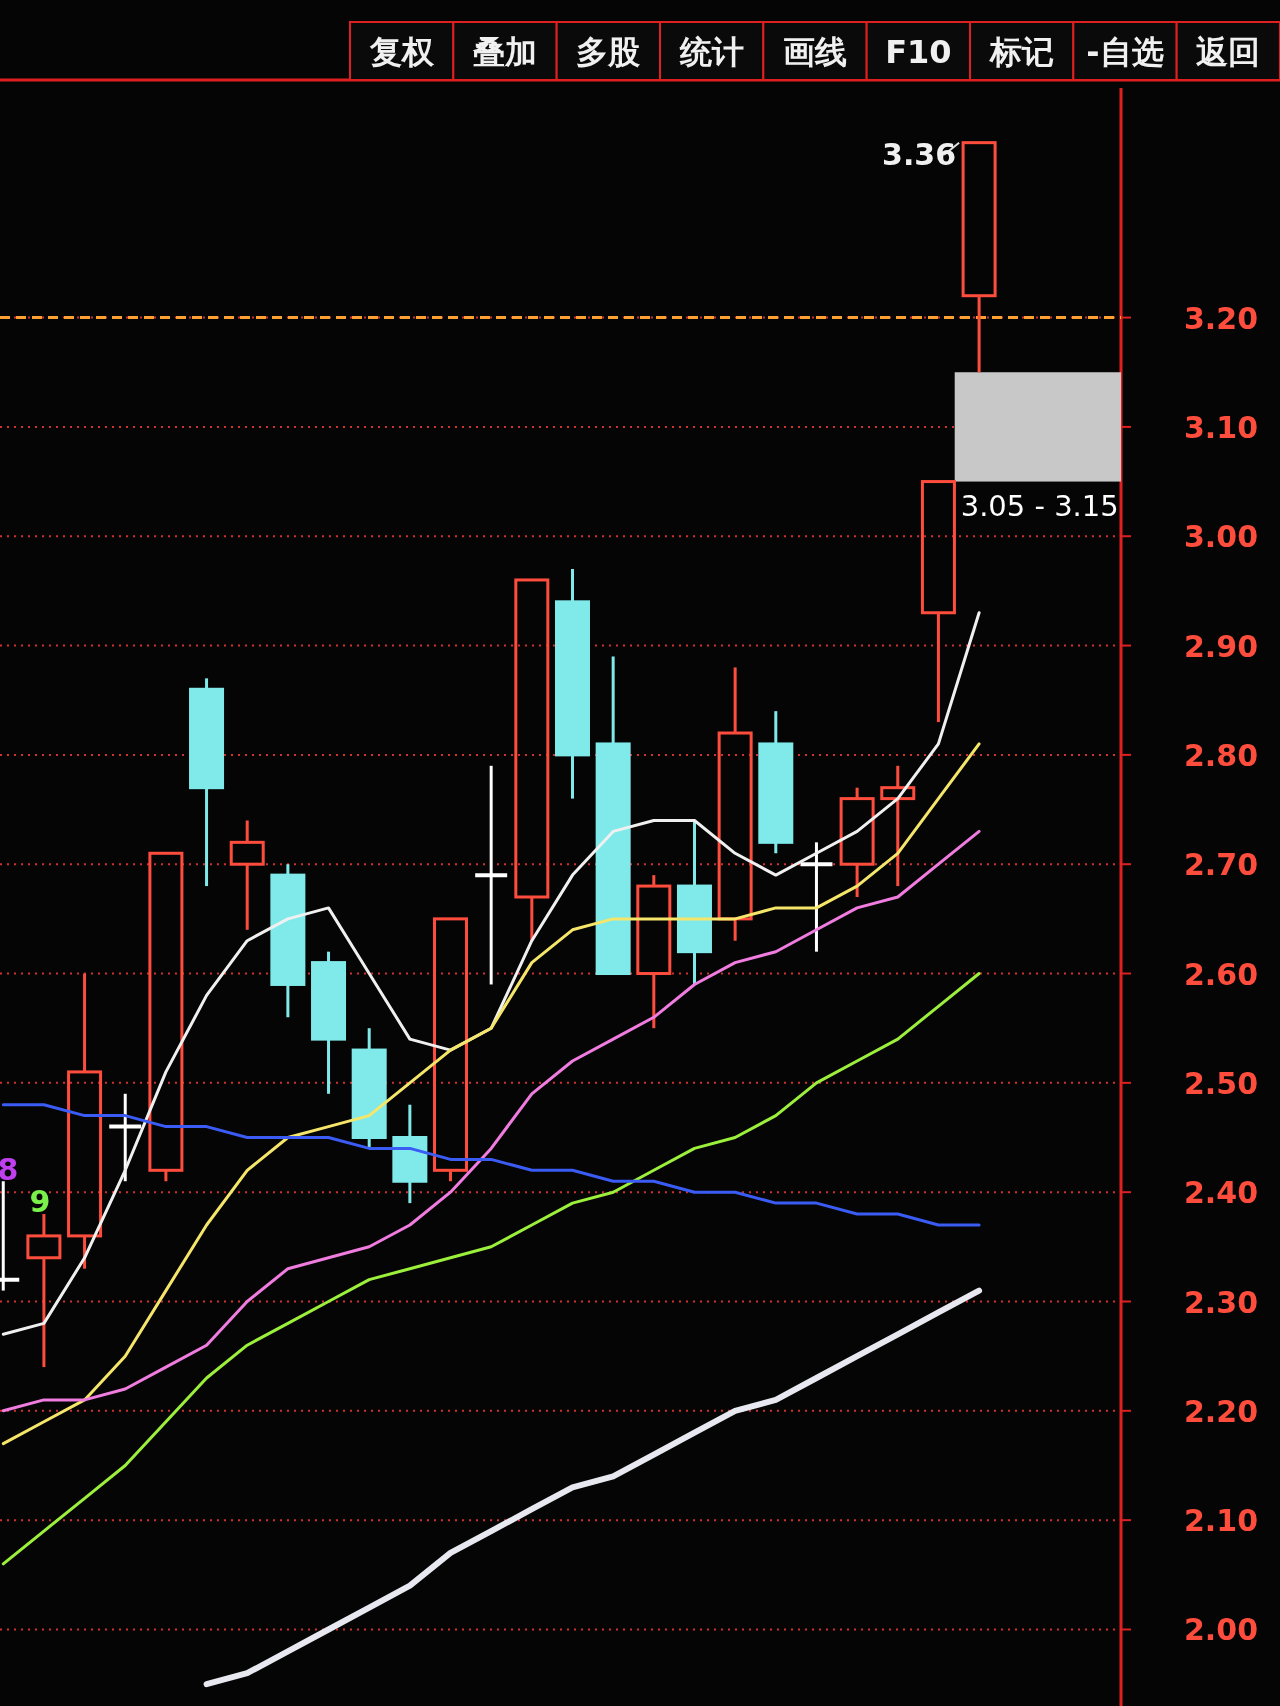 The width and height of the screenshot is (1280, 1706). What do you see at coordinates (504, 52) in the screenshot?
I see `text: 叠加` at bounding box center [504, 52].